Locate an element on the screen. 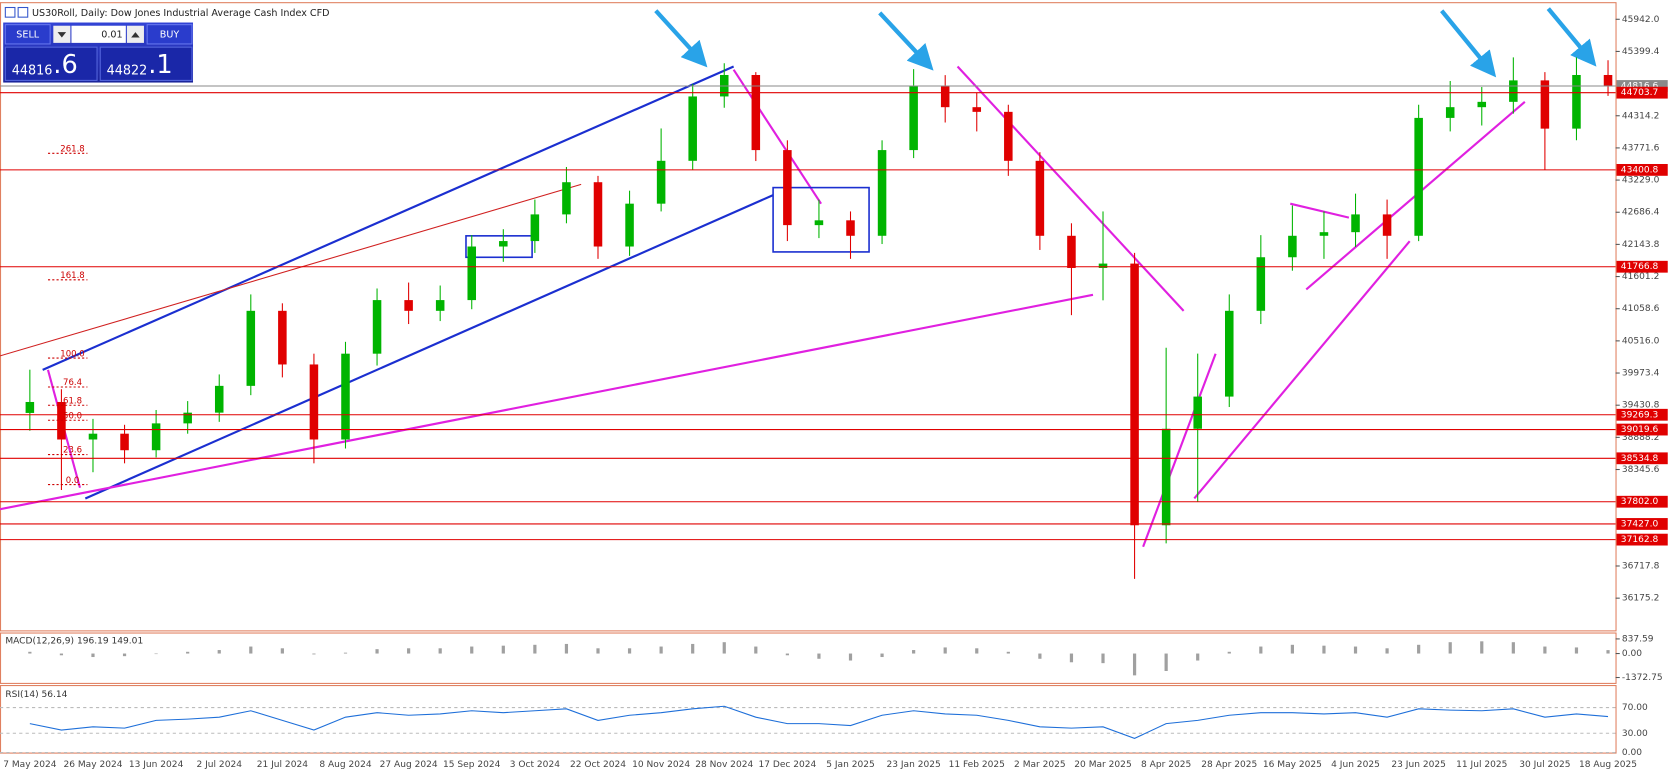 The width and height of the screenshot is (1672, 774). ask-frac: .1 is located at coordinates (160, 65).